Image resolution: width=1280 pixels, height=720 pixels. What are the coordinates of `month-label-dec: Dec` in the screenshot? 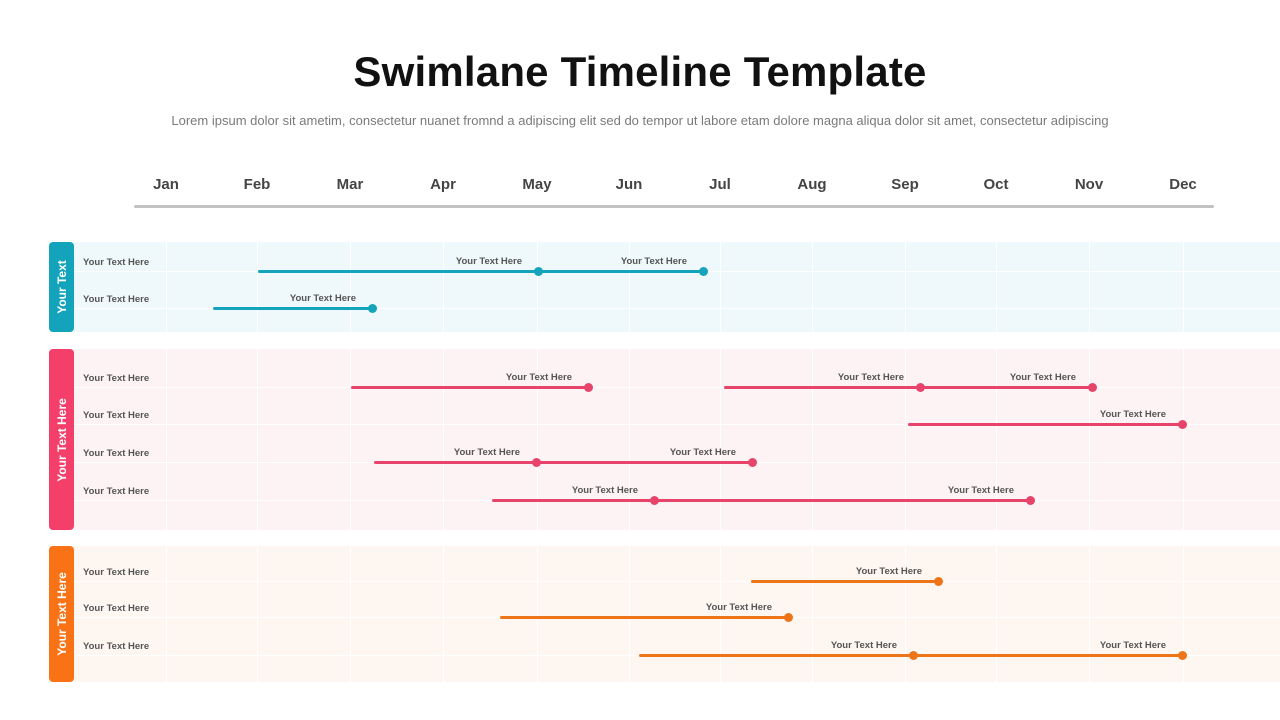 It's located at (1183, 184).